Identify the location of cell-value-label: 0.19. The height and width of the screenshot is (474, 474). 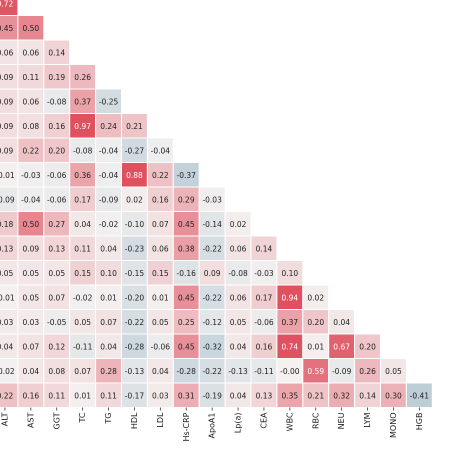
(56, 77).